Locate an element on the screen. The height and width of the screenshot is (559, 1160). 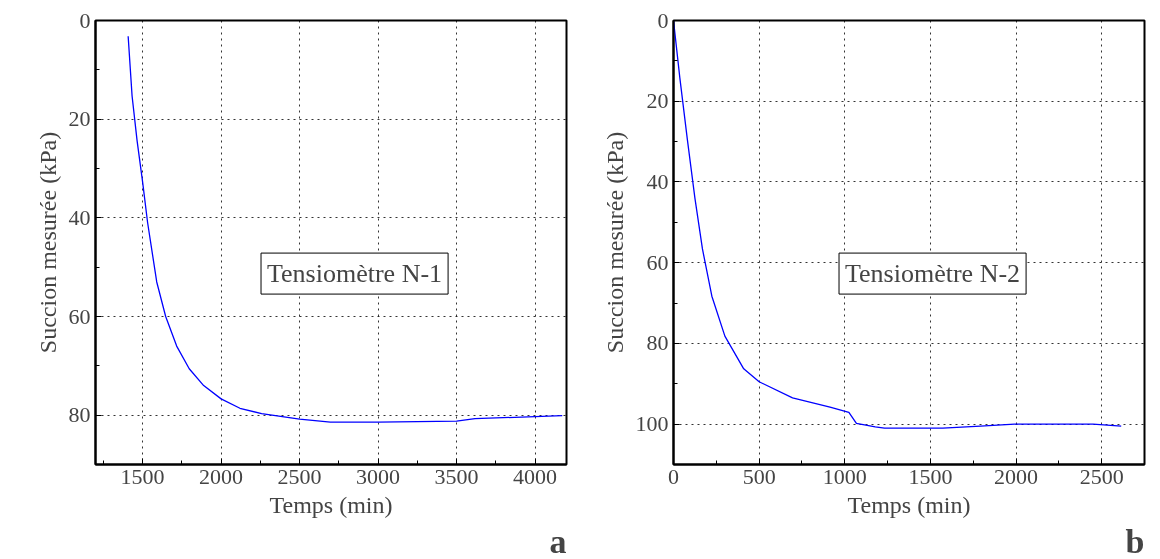
x-tick-label: 3500 is located at coordinates (456, 476).